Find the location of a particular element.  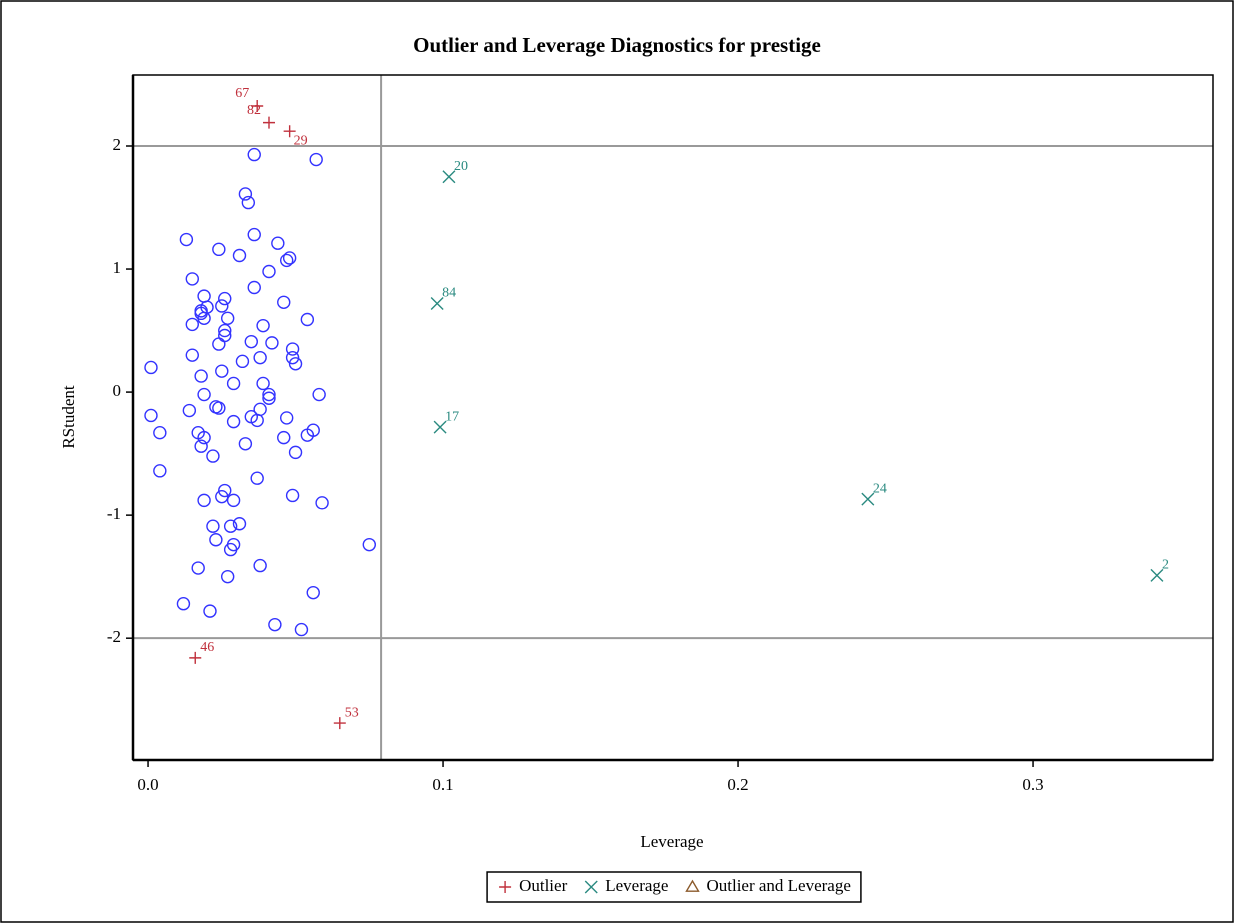

legend-frame is located at coordinates (674, 887).